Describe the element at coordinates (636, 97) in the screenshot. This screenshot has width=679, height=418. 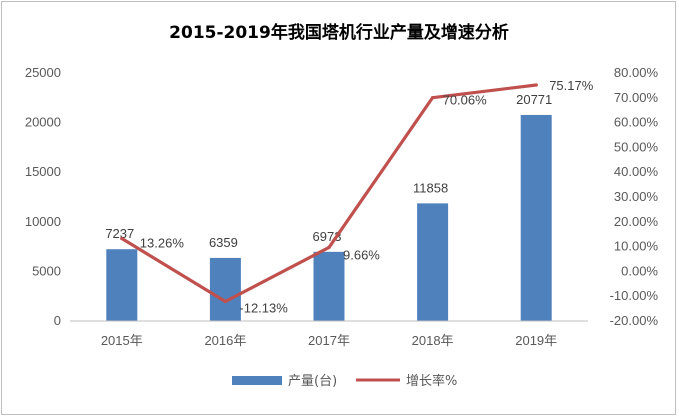
I see `right-axis-tick-label: 70.00%` at that location.